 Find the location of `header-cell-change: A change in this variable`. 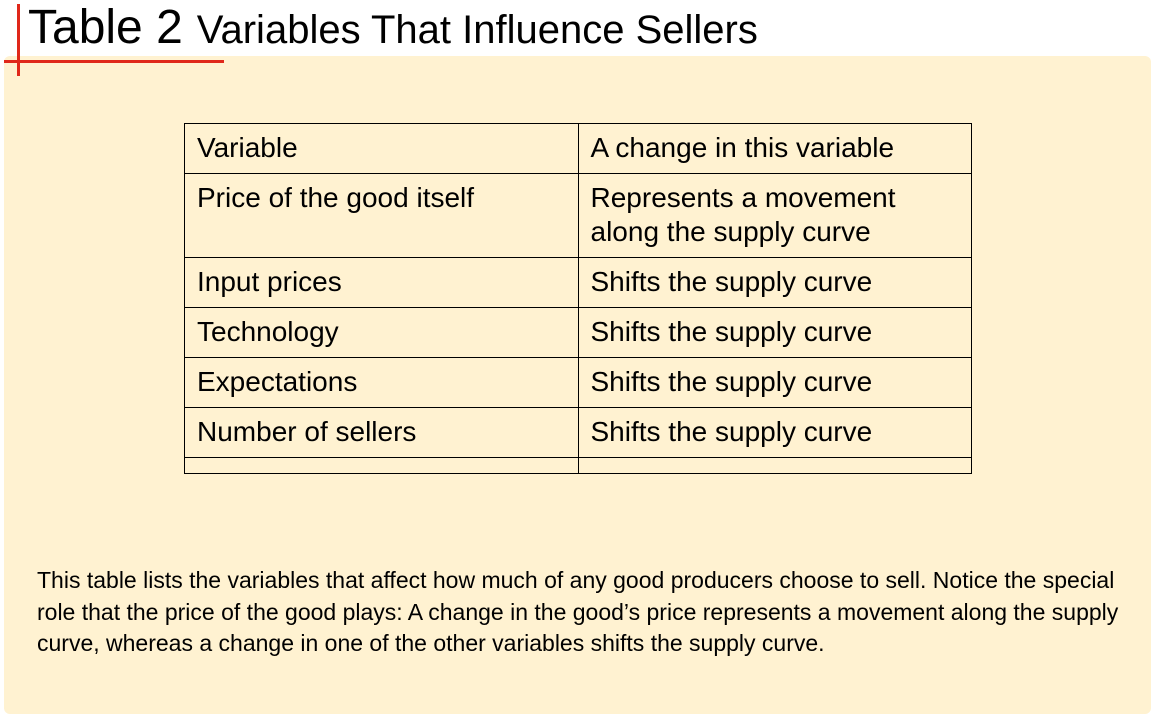

header-cell-change: A change in this variable is located at coordinates (774, 148).